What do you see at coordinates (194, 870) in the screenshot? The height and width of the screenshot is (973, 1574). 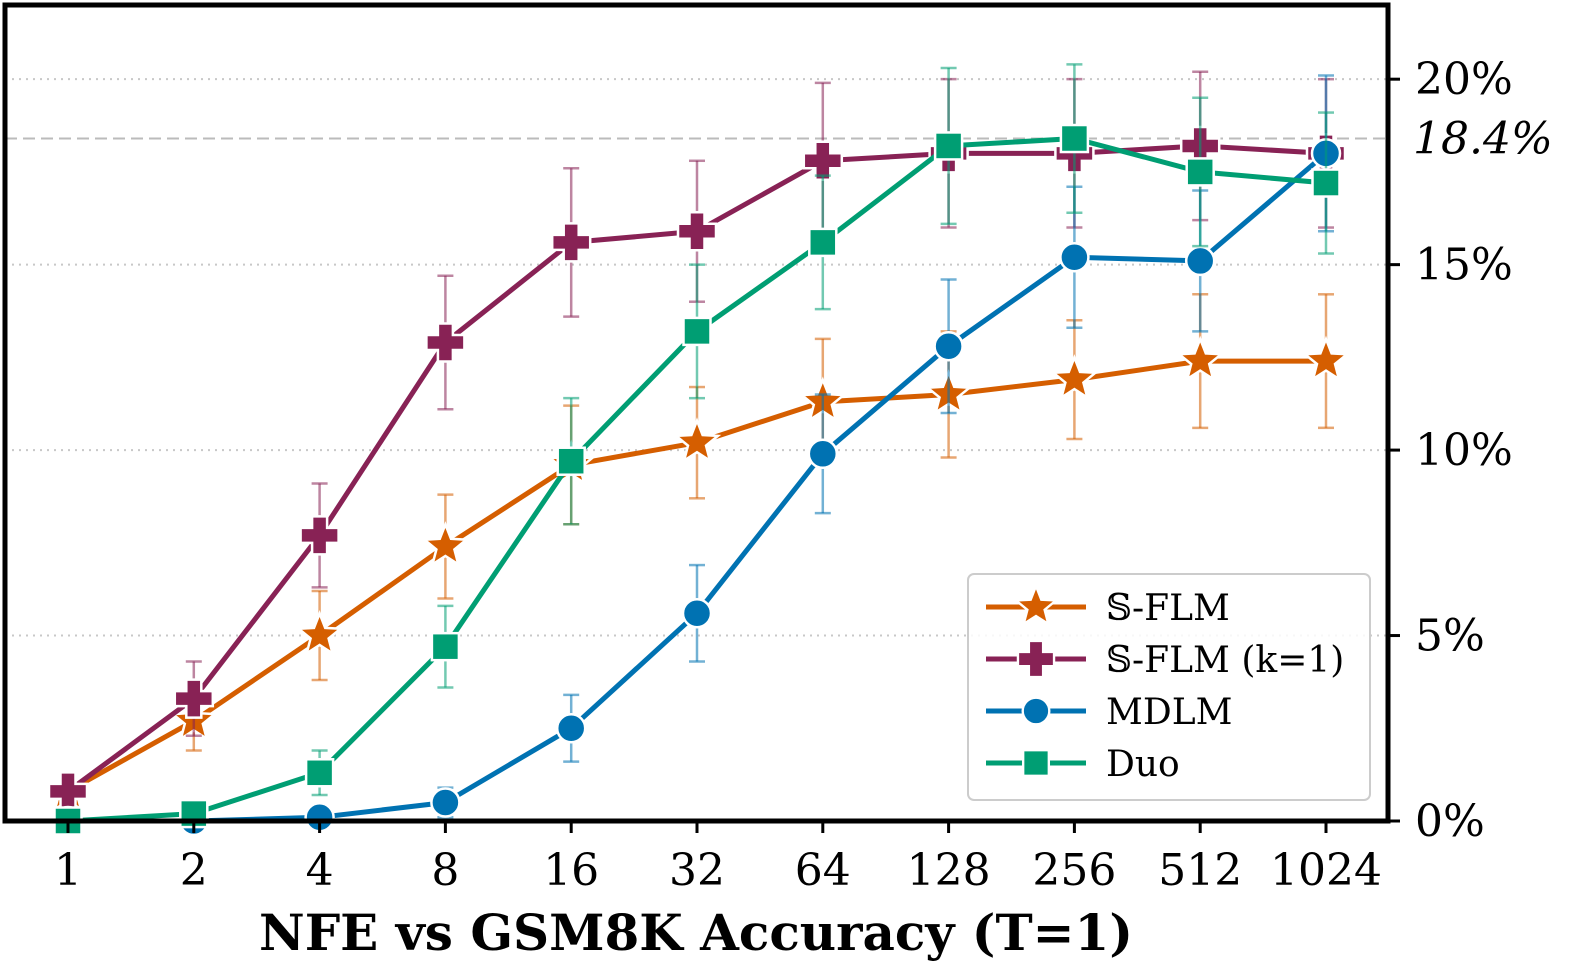 I see `x-tick-label-1: 2` at bounding box center [194, 870].